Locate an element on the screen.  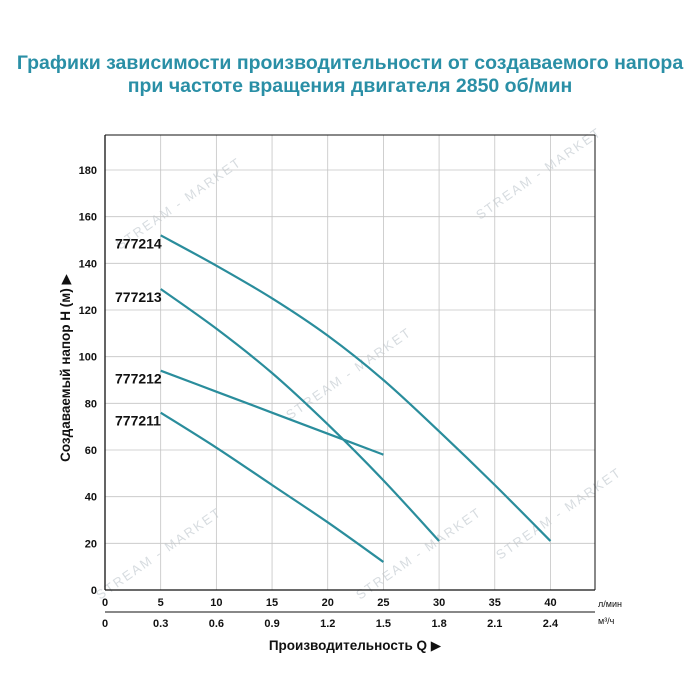
curve-label-777212: 777212 is located at coordinates (138, 379).